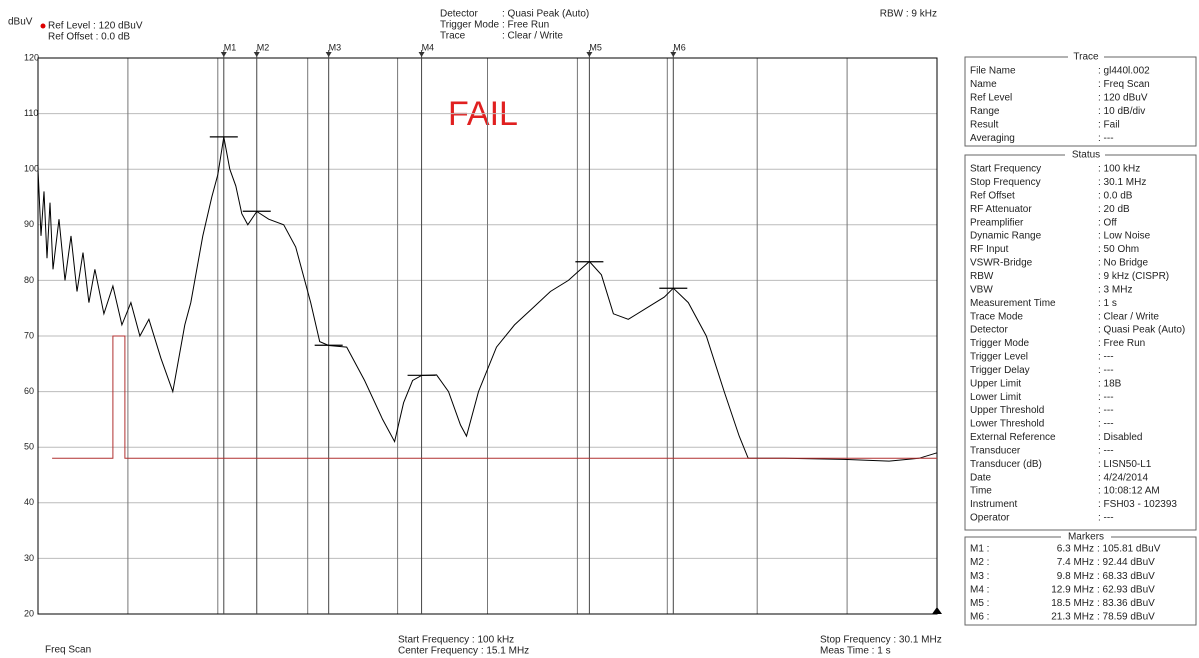  Describe the element at coordinates (1126, 576) in the screenshot. I see `marker-table-level: : 68.33 dBuV` at that location.